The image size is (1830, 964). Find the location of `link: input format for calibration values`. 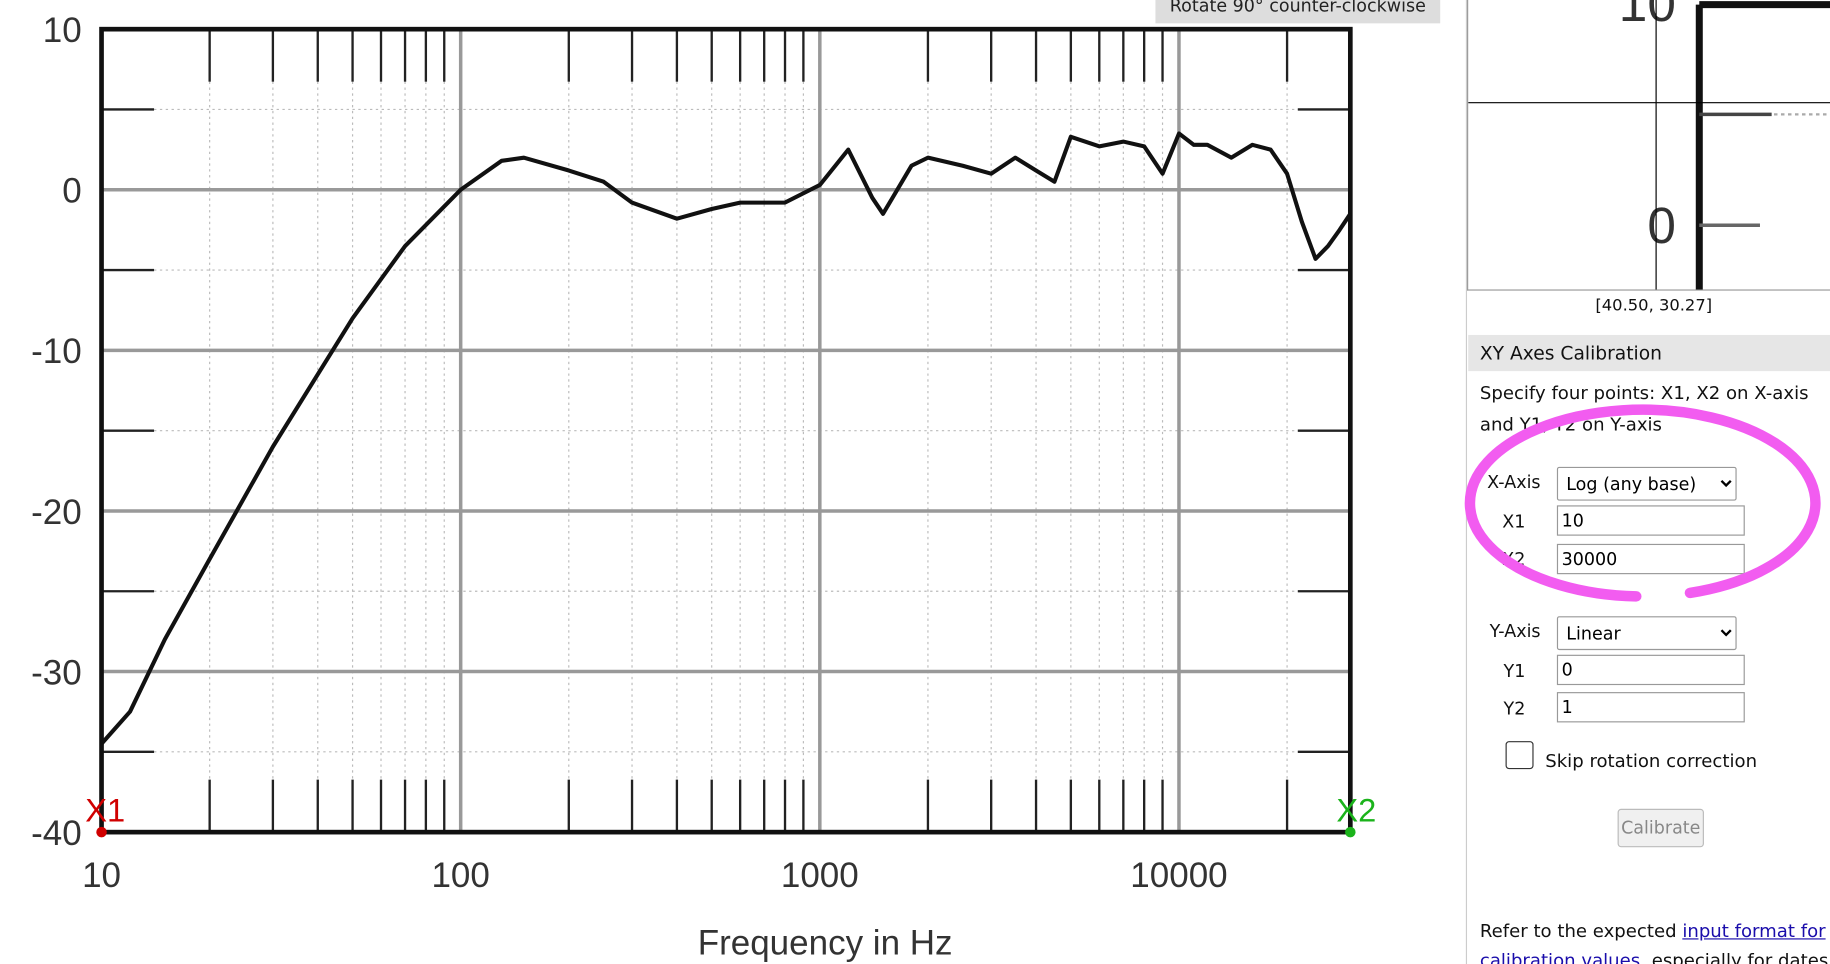

link: input format for calibration values is located at coordinates (1652, 942).